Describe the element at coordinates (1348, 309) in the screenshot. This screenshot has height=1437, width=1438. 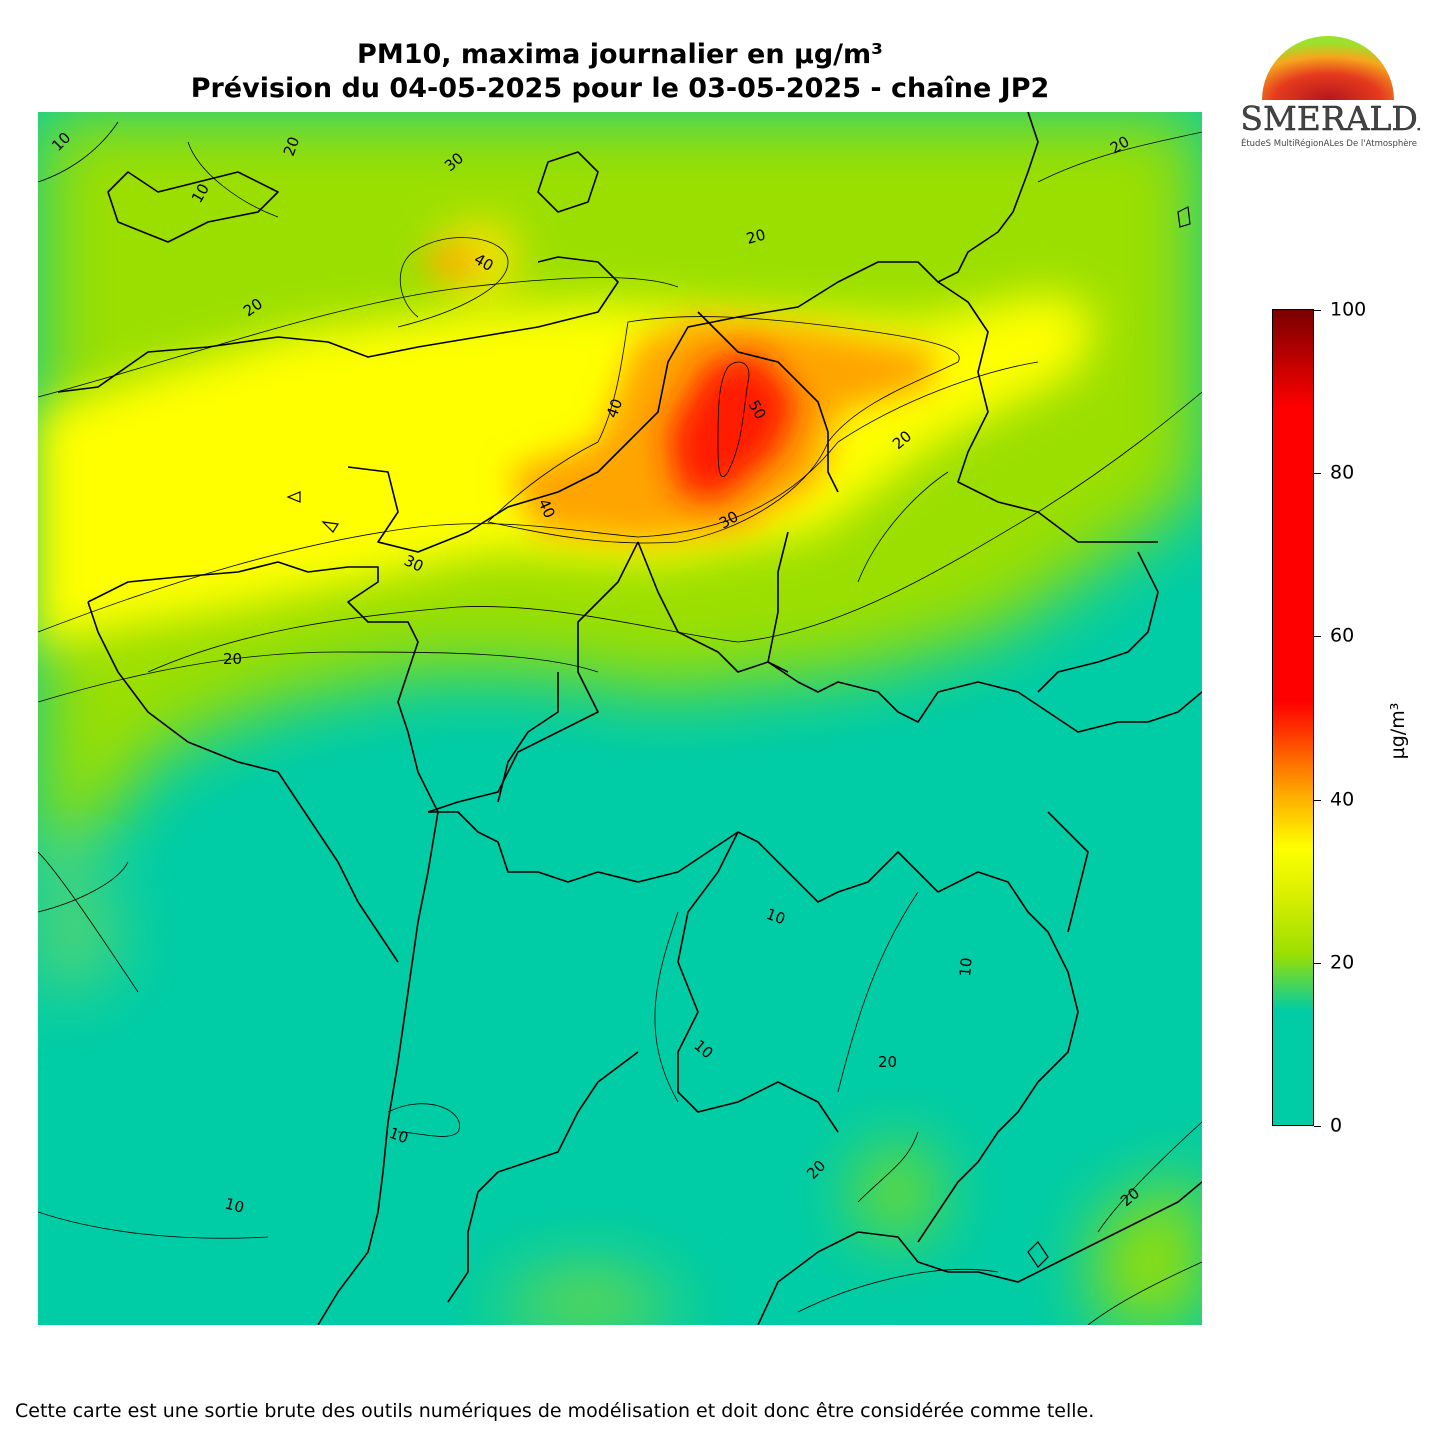
I see `colorbar-tick-label: 100` at that location.